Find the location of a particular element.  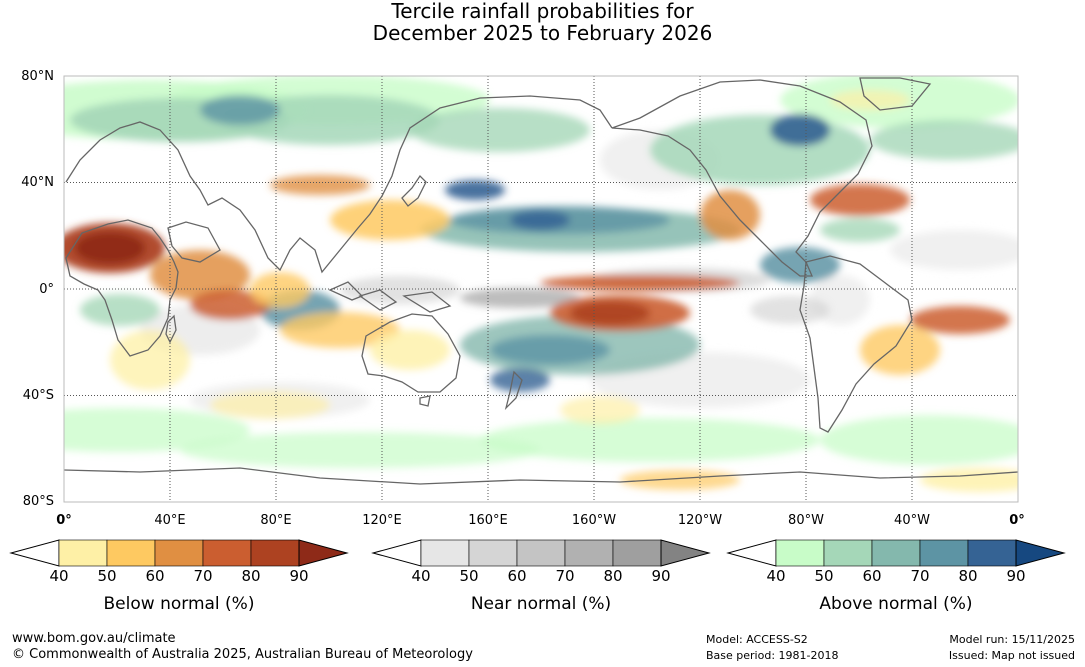

colorbar-group is located at coordinates (537, 553).